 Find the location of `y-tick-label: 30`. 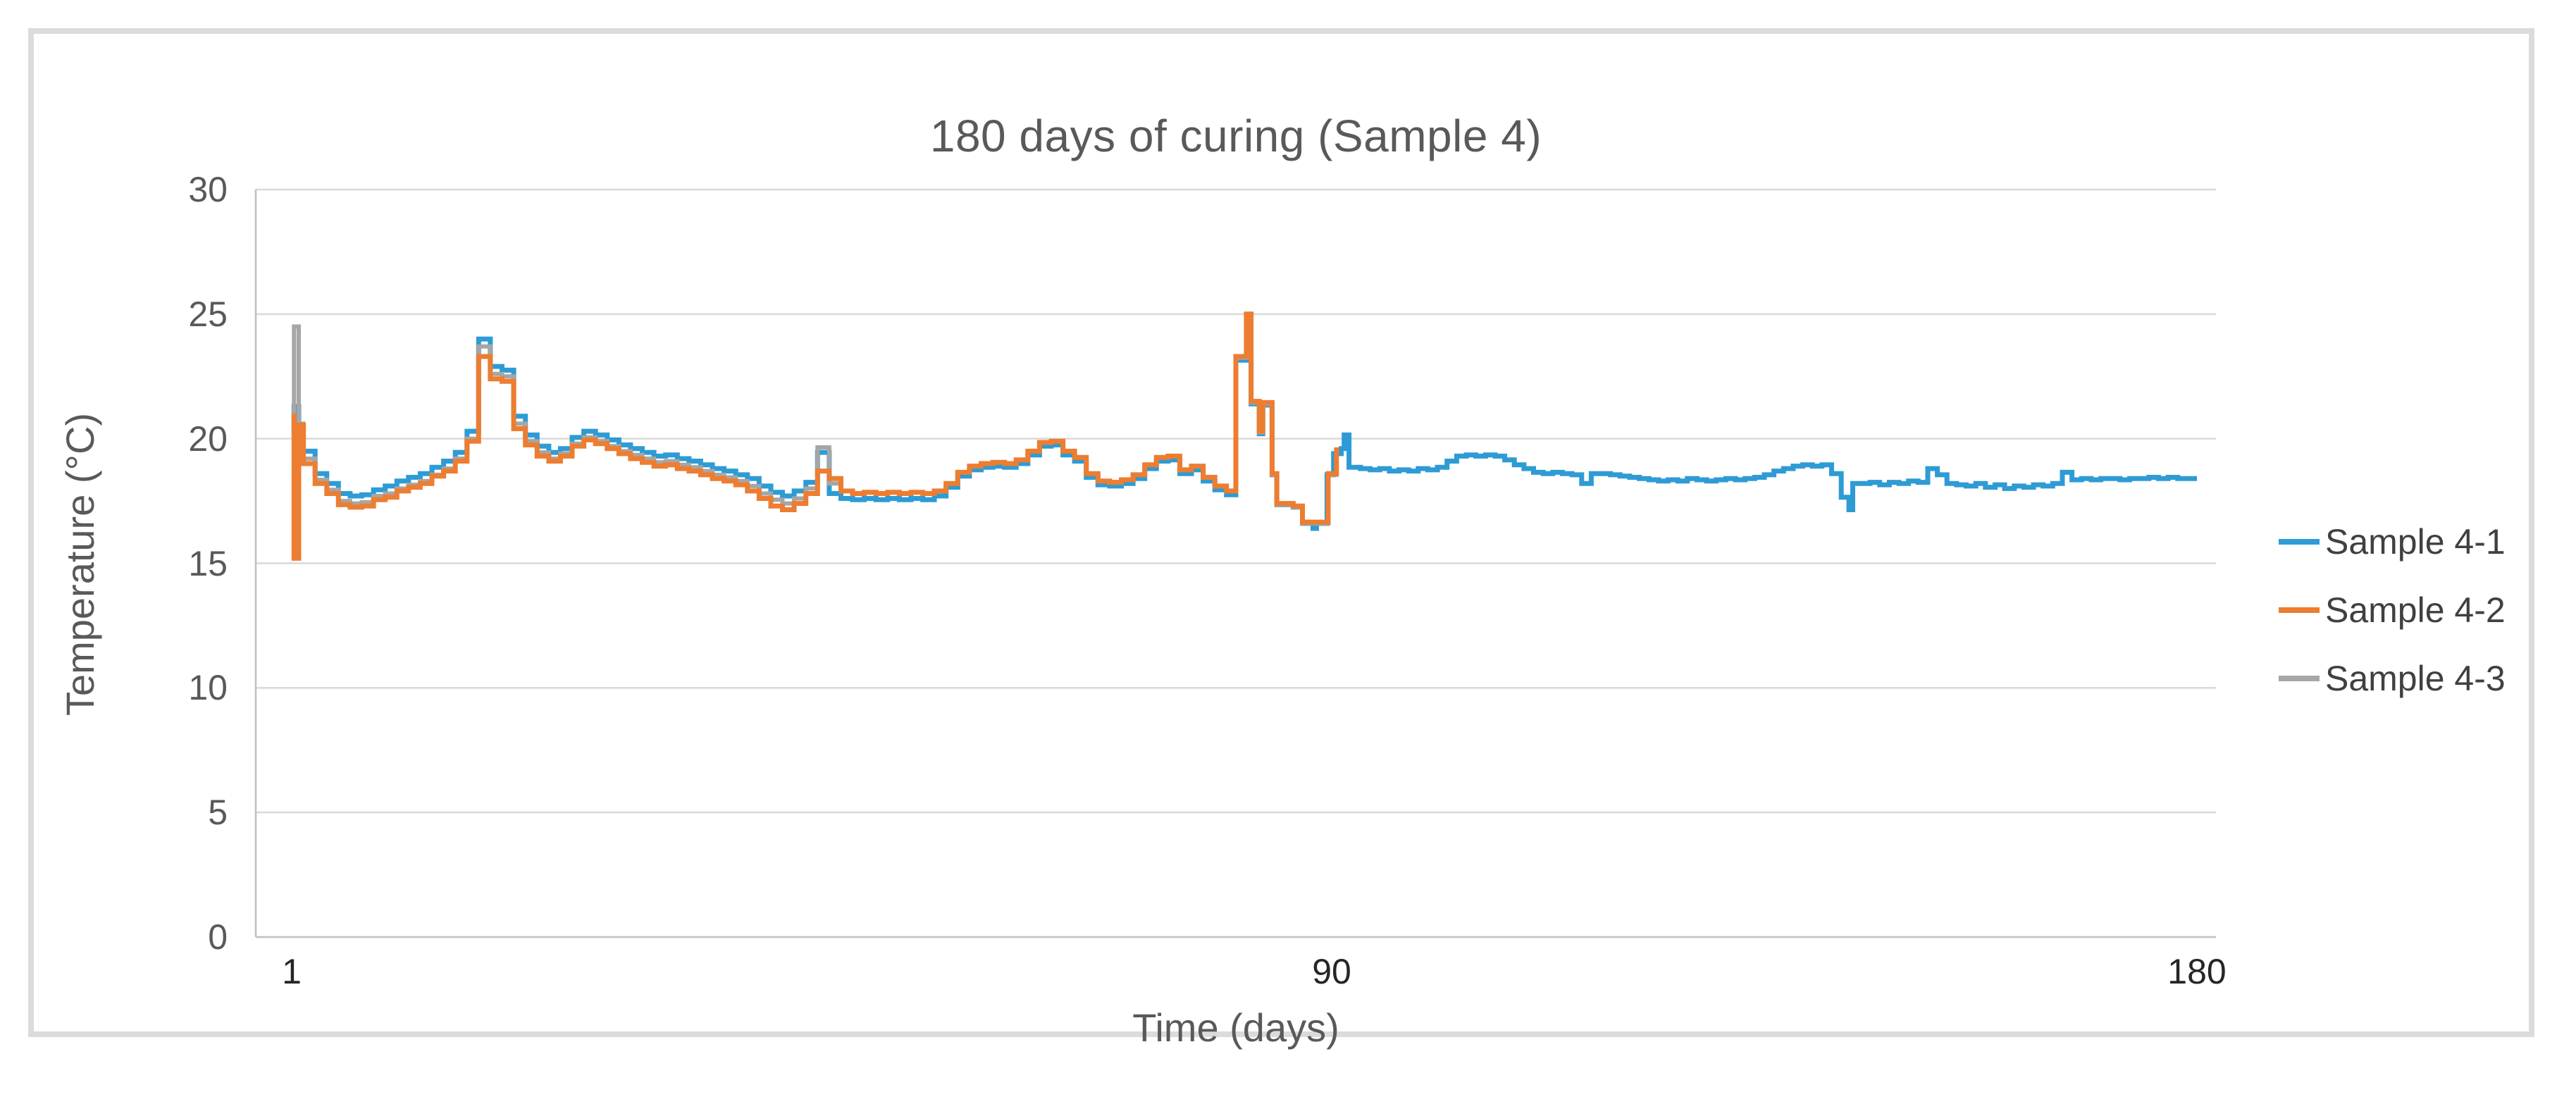

y-tick-label: 30 is located at coordinates (208, 189).